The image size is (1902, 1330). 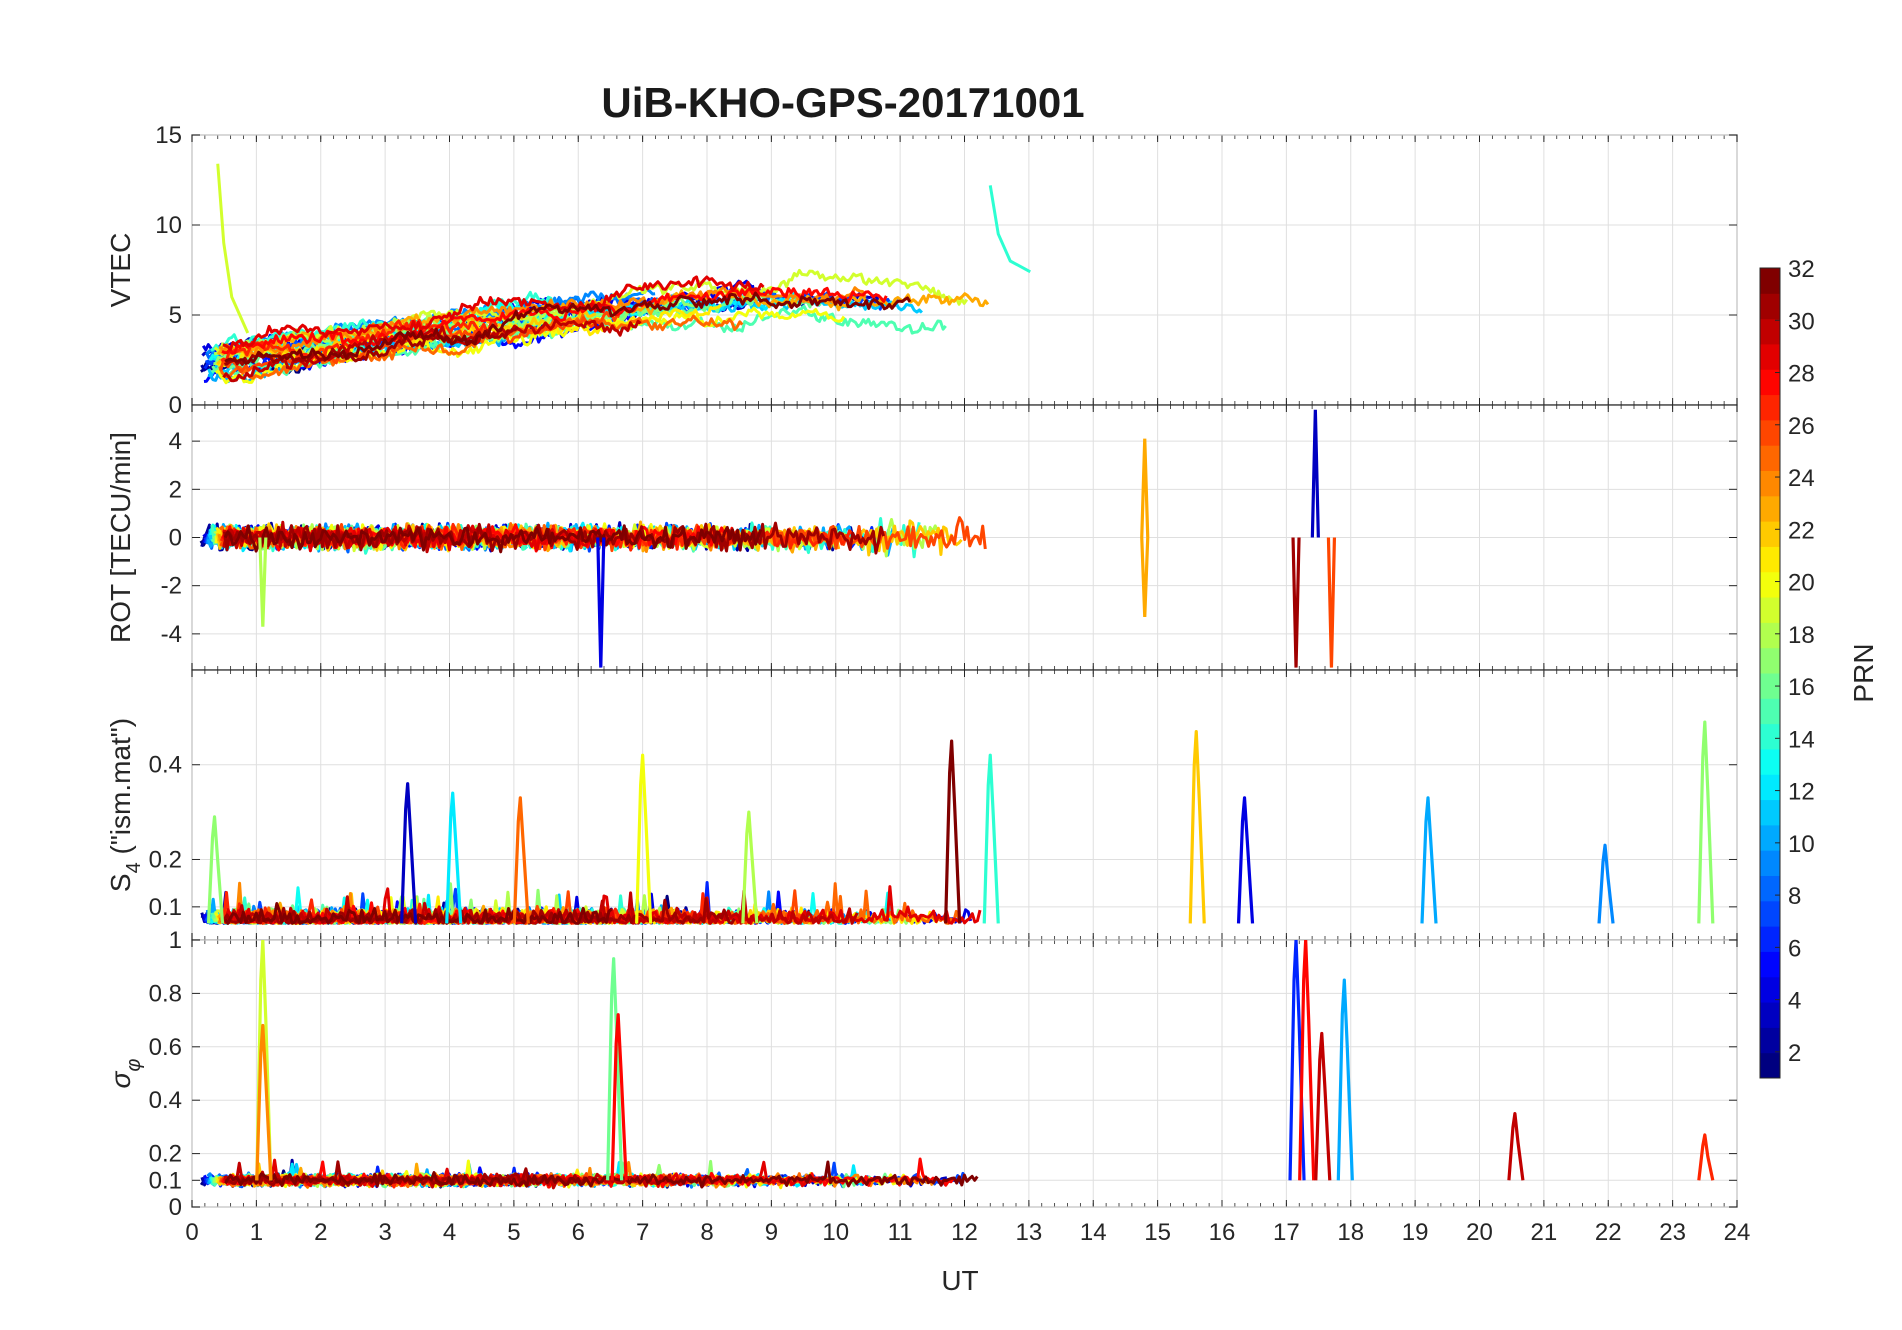 I want to click on y-tick-label: 5, so click(x=175, y=315).